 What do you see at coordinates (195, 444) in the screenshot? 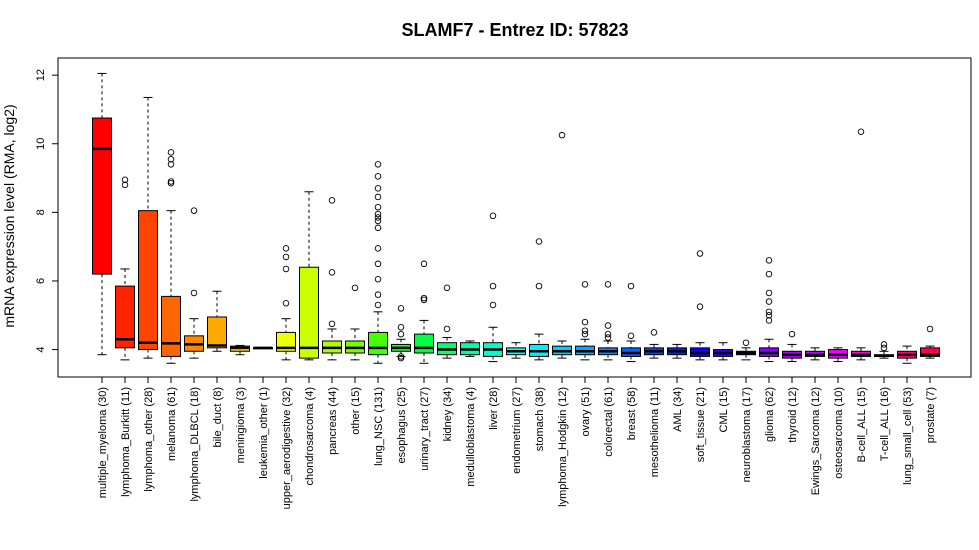
I see `category-label: lymphoma_DLBCL (18)` at bounding box center [195, 444].